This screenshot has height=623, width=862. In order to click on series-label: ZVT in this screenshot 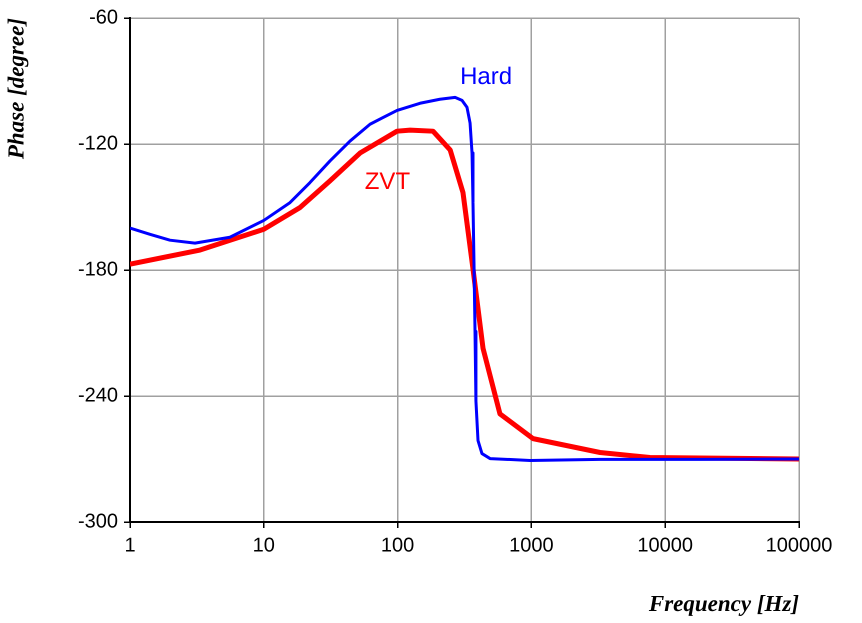, I will do `click(387, 181)`.